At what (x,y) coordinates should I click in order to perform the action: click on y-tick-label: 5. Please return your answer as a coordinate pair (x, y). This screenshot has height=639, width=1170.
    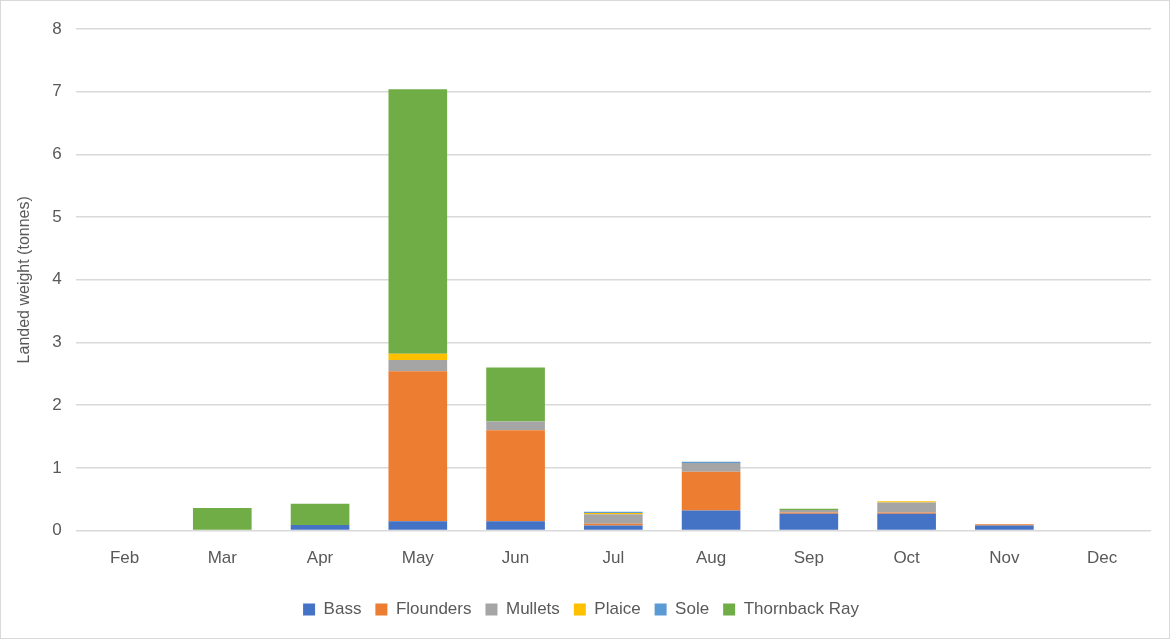
    Looking at the image, I should click on (57, 216).